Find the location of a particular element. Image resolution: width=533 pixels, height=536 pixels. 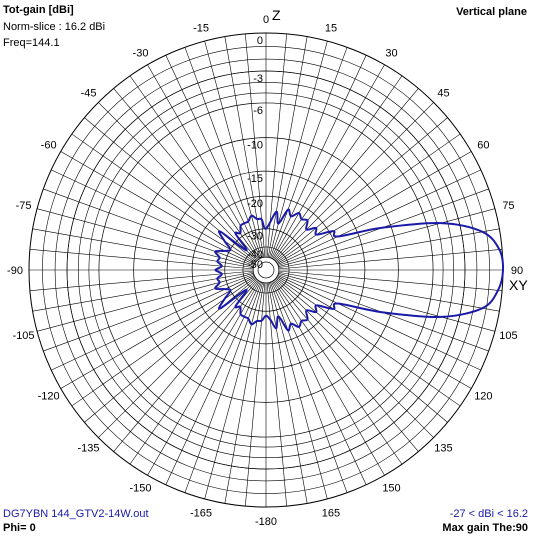

angle-tick-label: 165 is located at coordinates (331, 513).